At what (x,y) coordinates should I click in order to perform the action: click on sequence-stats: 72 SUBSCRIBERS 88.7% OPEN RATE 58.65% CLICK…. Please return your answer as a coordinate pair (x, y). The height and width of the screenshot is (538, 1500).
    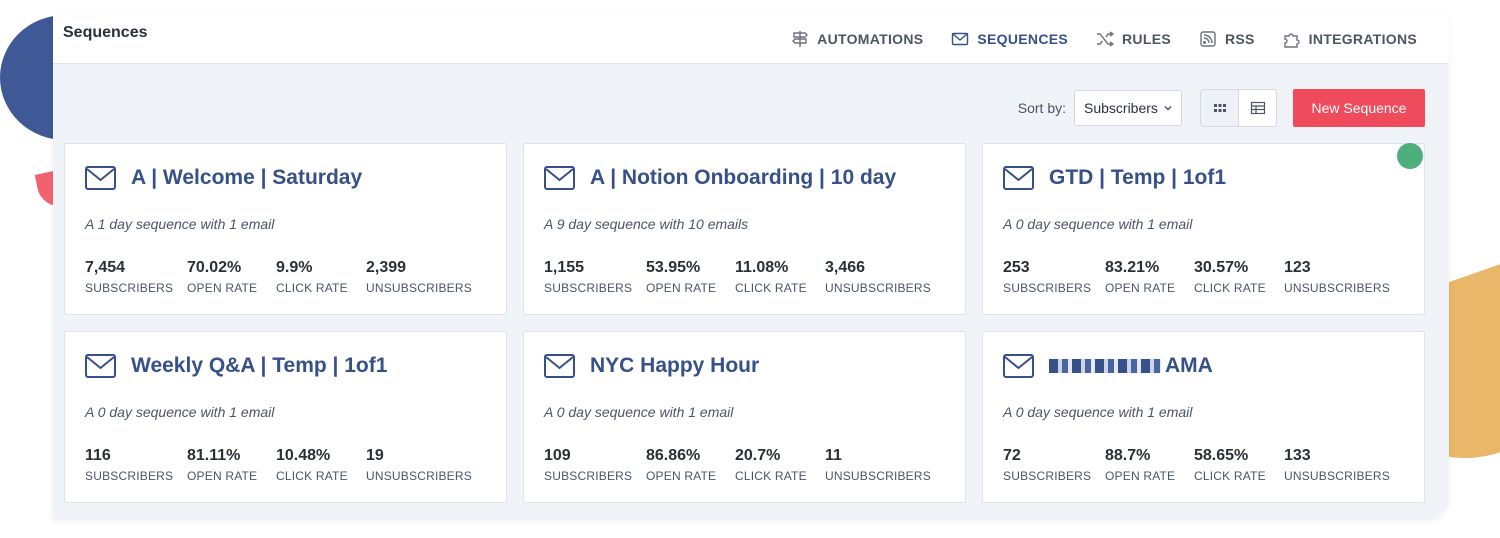
    Looking at the image, I should click on (1198, 465).